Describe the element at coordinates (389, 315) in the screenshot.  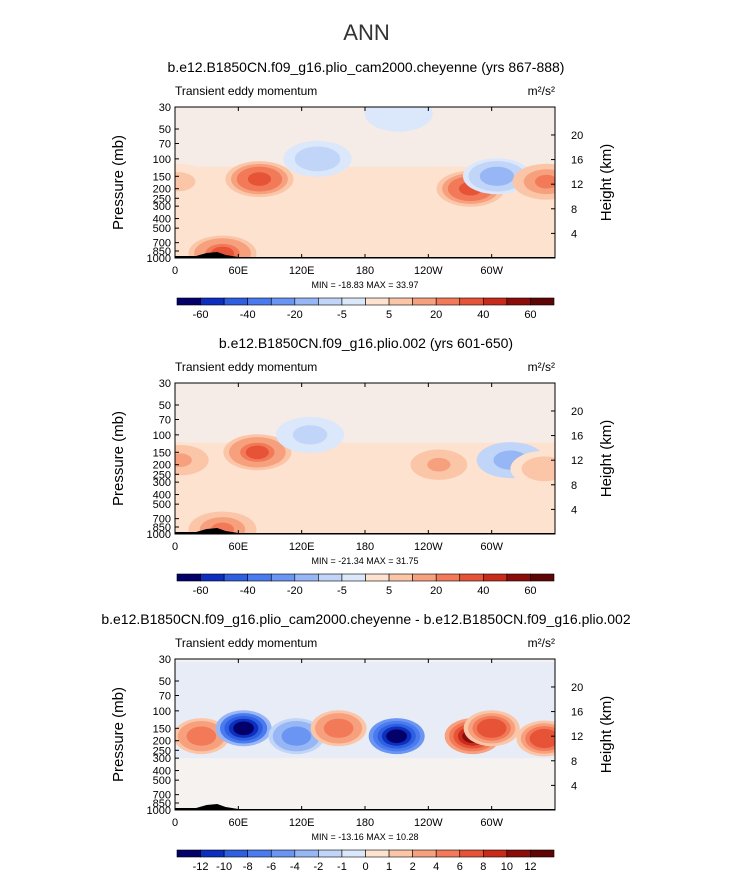
I see `colorbar-label: 5` at that location.